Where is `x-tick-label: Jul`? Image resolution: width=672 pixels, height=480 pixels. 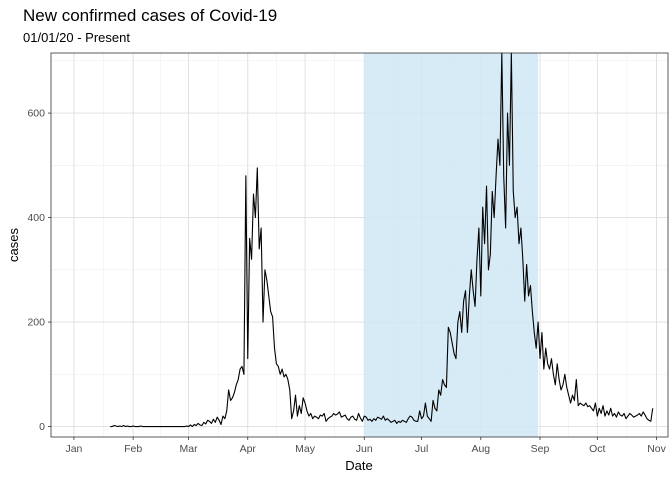 x-tick-label: Jul is located at coordinates (421, 449).